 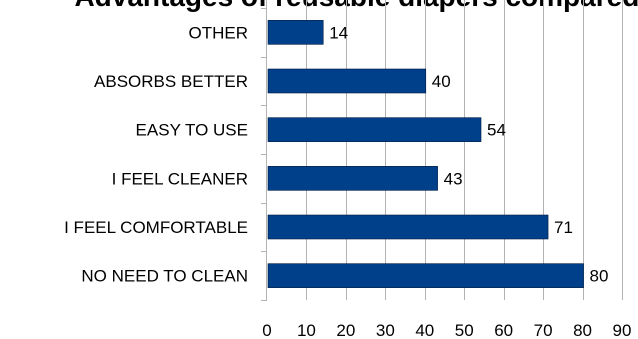 I want to click on bar-no-need-to-clean, so click(x=425, y=275).